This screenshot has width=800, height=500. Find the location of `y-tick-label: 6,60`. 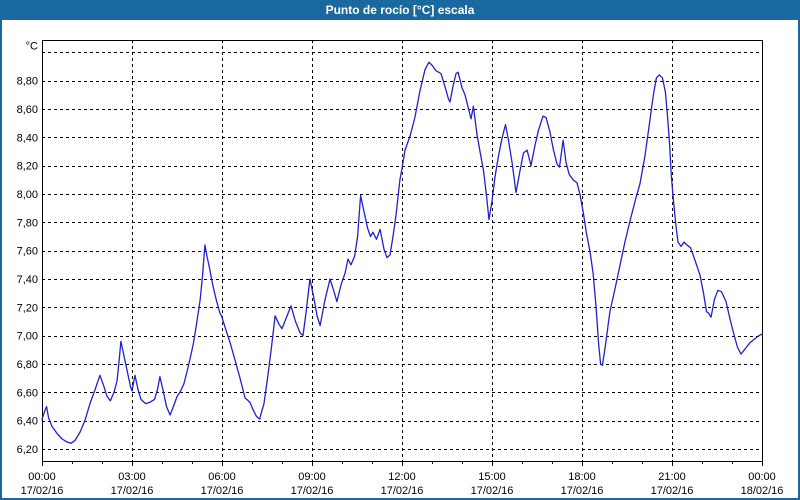

y-tick-label: 6,60 is located at coordinates (27, 393).